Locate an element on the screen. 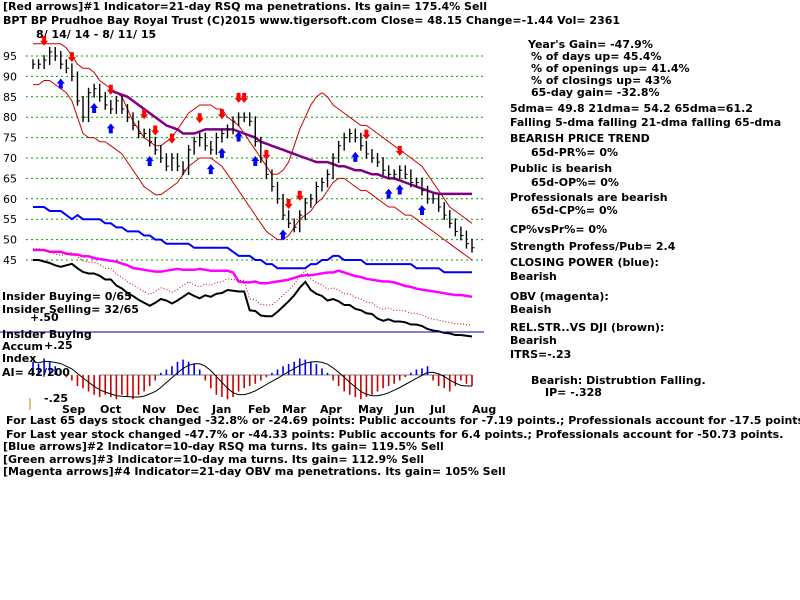  stat-4: 65-day gain= -32.8% is located at coordinates (595, 92).